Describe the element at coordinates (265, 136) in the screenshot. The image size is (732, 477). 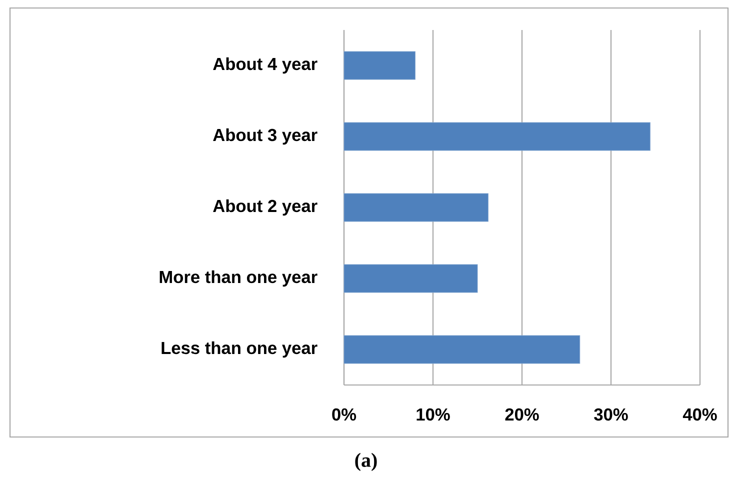
I see `y-tick-label: About 3 year` at that location.